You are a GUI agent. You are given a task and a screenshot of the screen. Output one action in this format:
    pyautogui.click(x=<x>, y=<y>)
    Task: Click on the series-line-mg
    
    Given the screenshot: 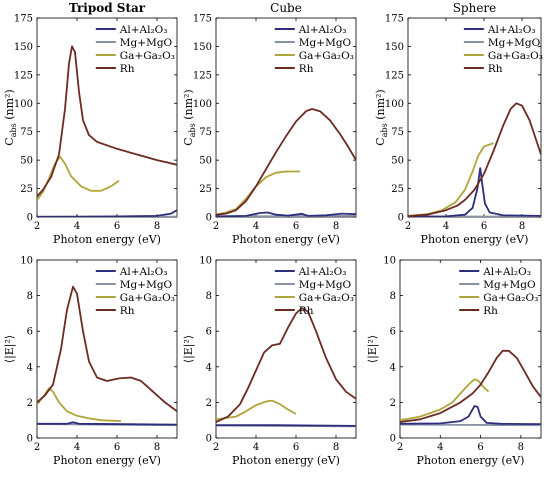 What is the action you would take?
    pyautogui.click(x=470, y=425)
    